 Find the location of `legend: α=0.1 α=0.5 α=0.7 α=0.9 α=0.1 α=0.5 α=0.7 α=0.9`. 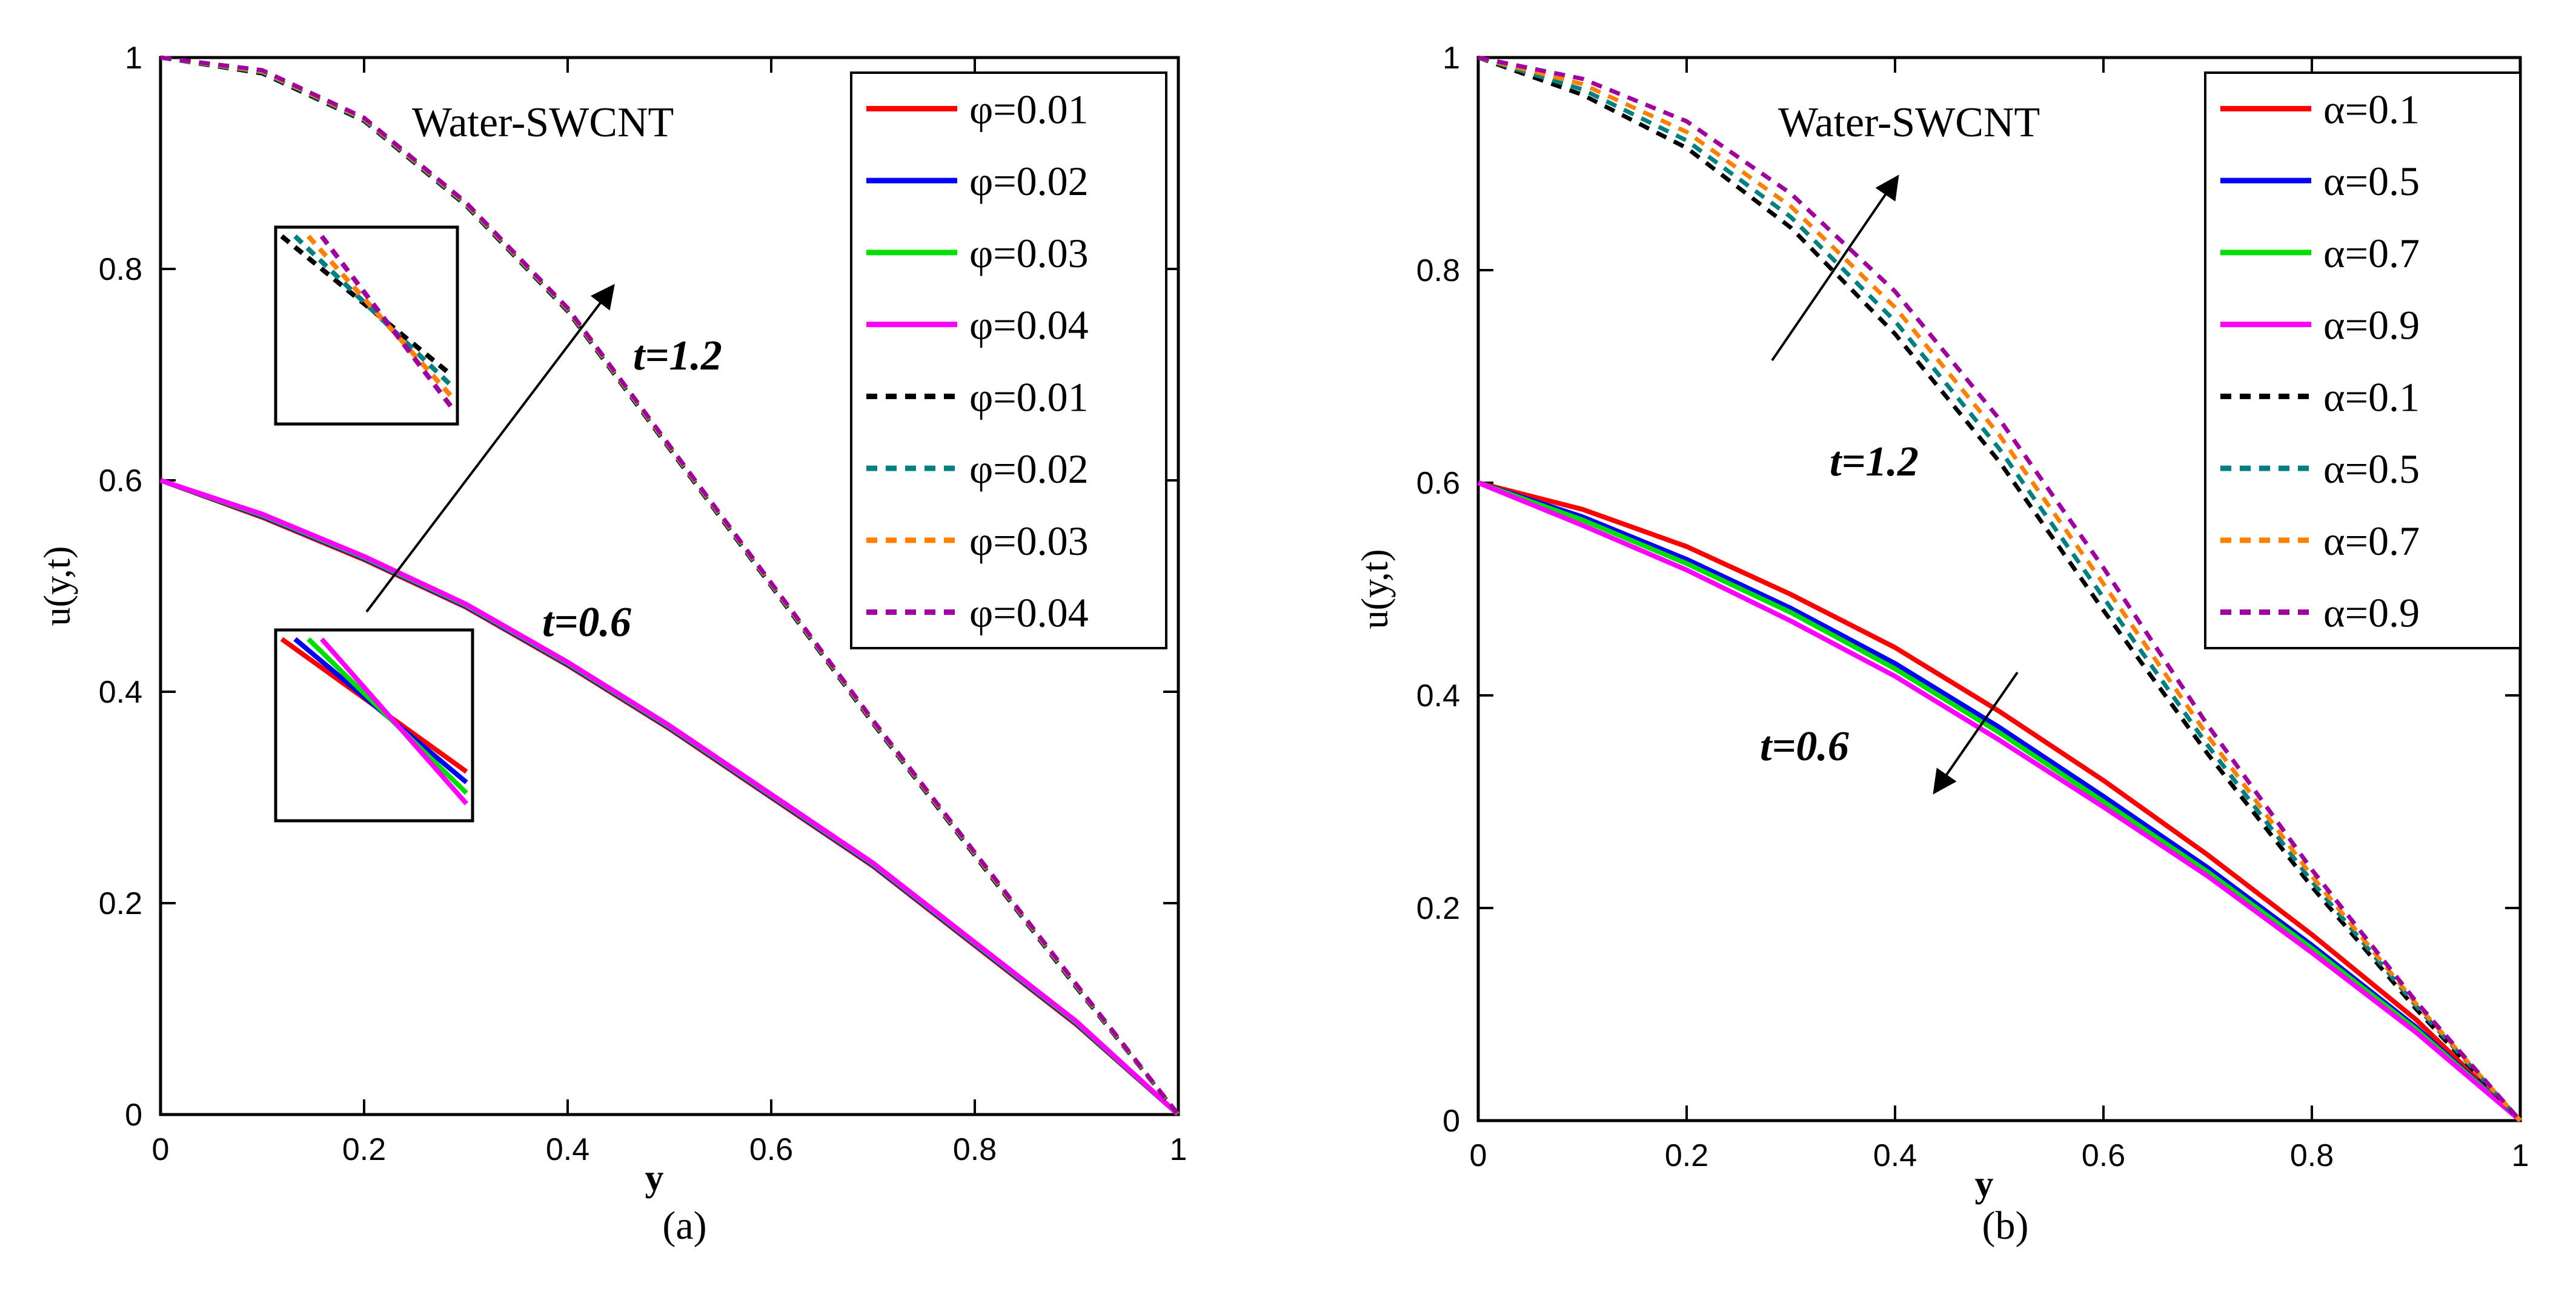

legend: α=0.1 α=0.5 α=0.7 α=0.9 α=0.1 α=0.5 α=0.7 α=0.9 is located at coordinates (2362, 360).